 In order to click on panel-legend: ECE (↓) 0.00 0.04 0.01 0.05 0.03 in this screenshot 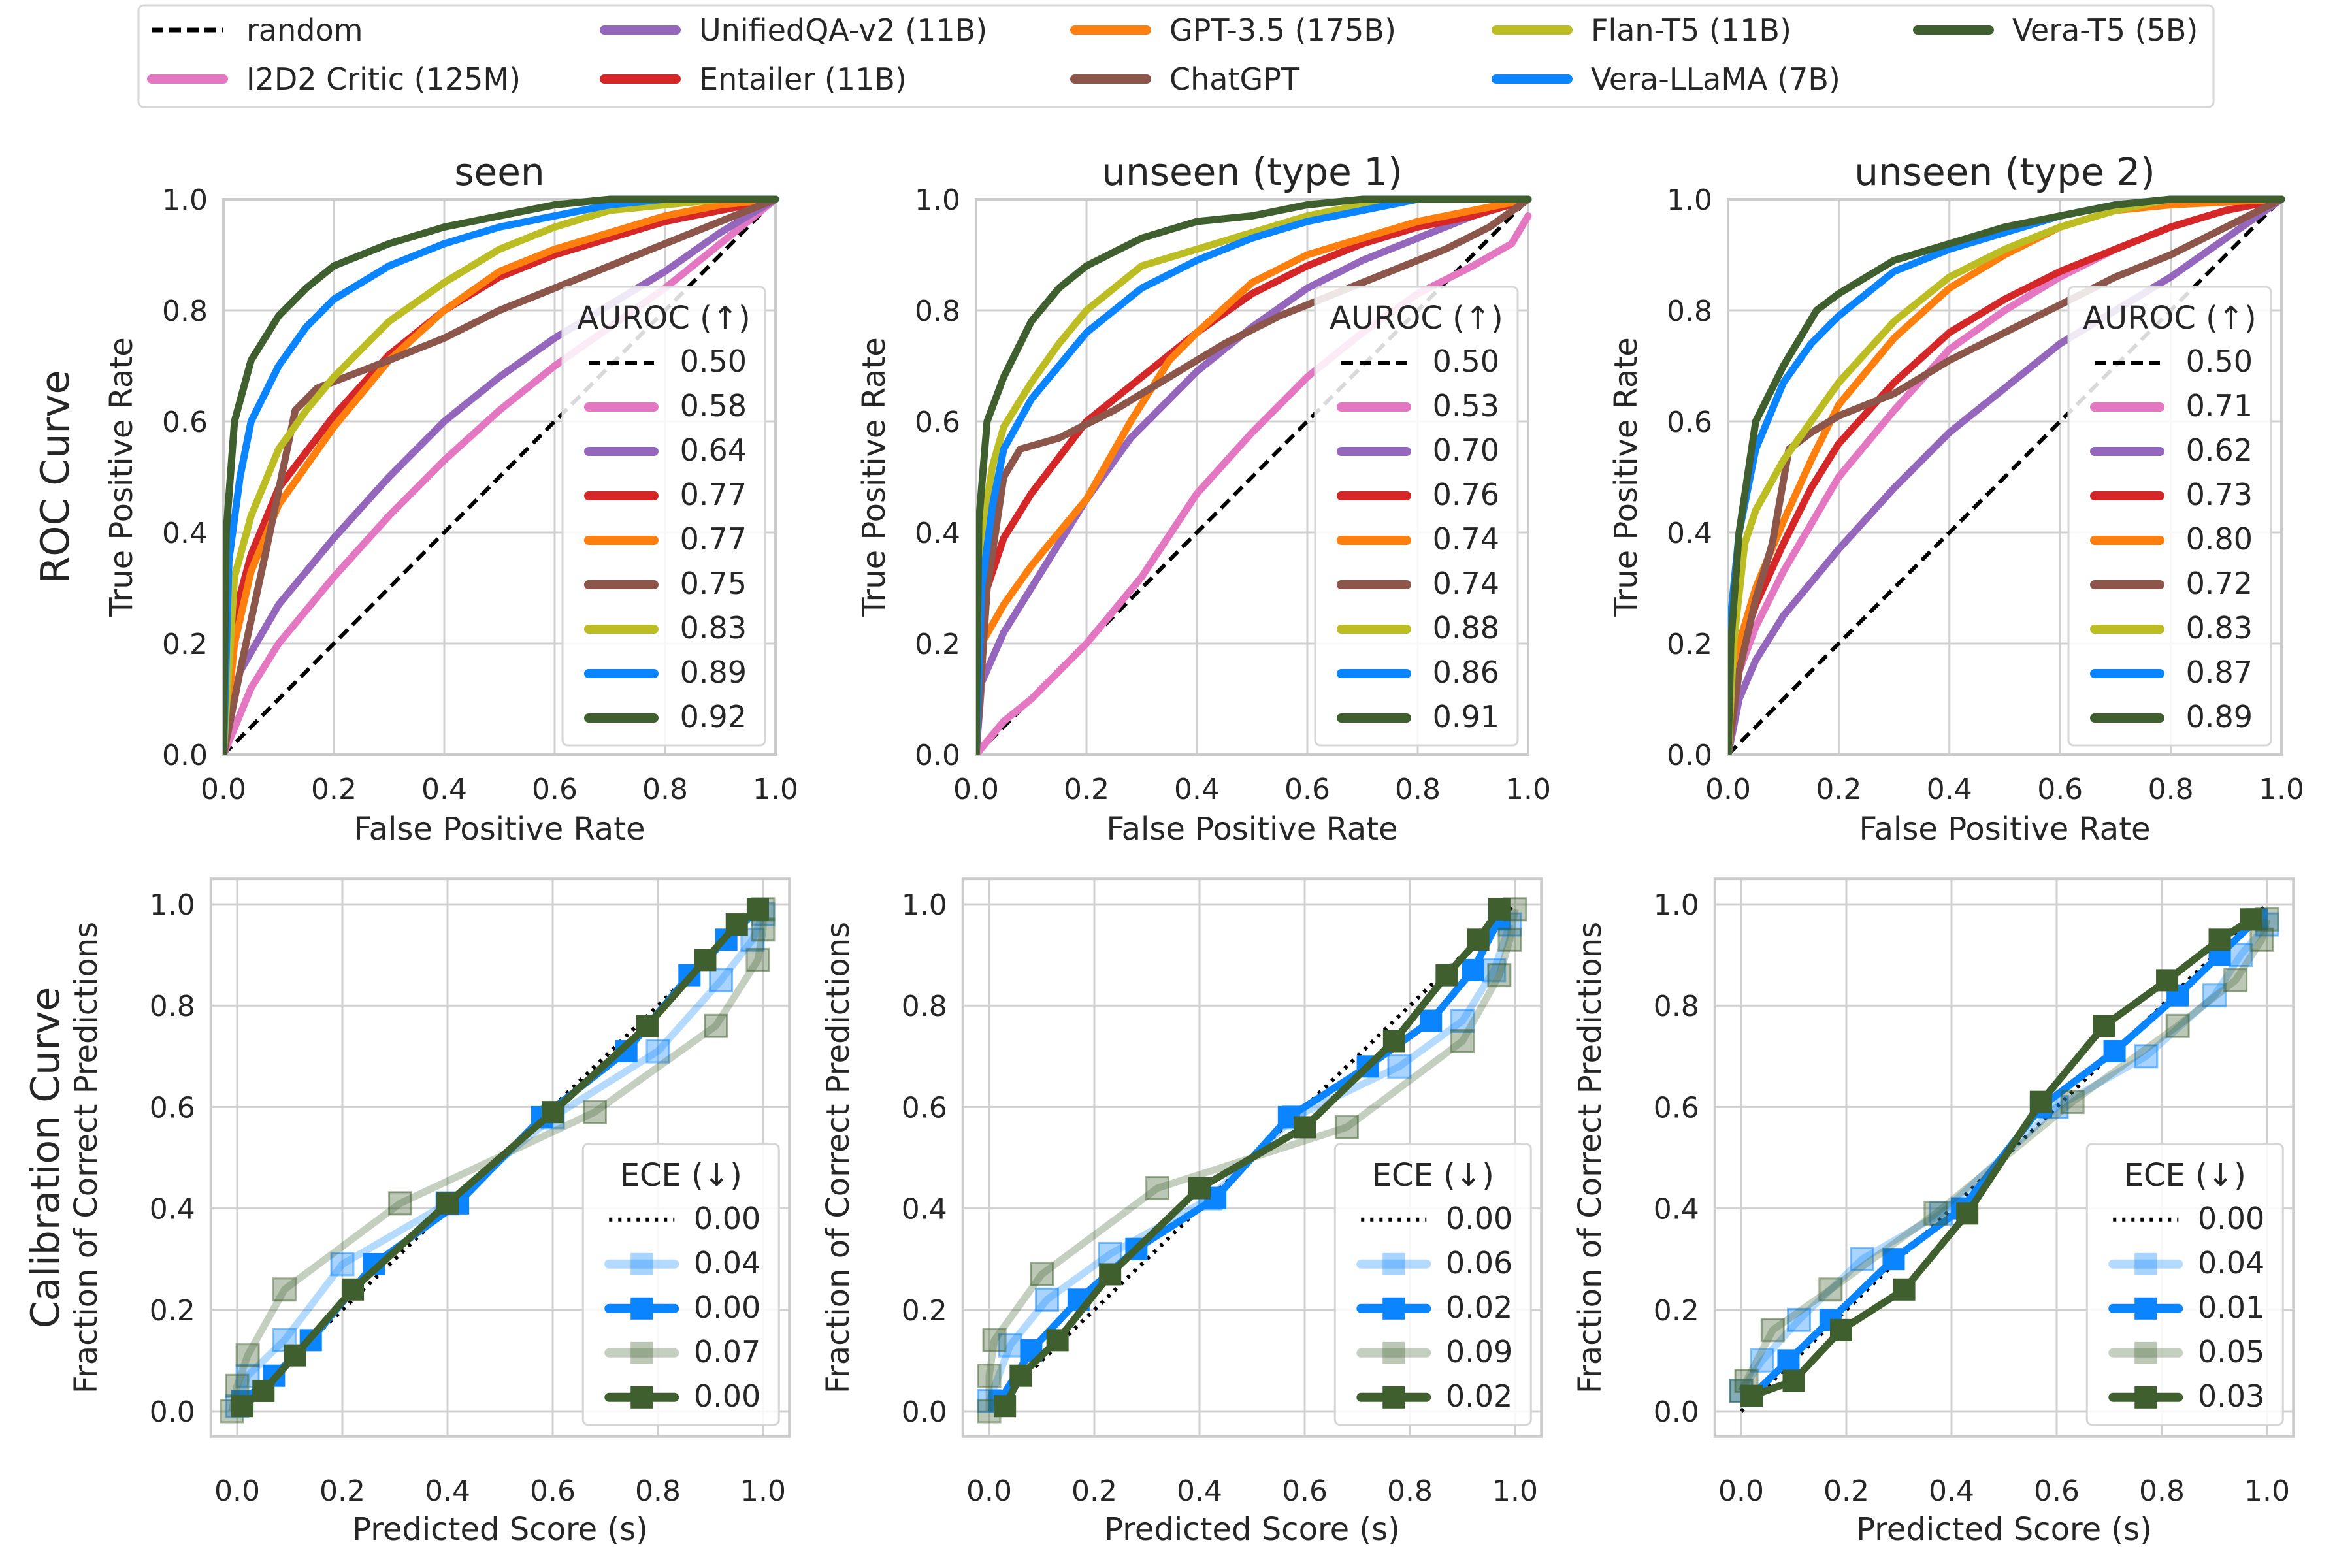, I will do `click(2184, 1284)`.